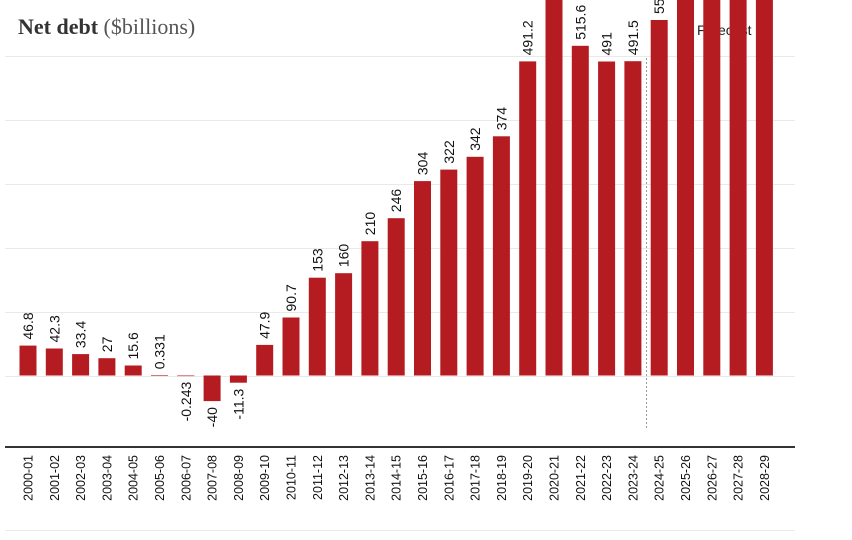 The width and height of the screenshot is (852, 540). I want to click on data-label: 27, so click(107, 344).